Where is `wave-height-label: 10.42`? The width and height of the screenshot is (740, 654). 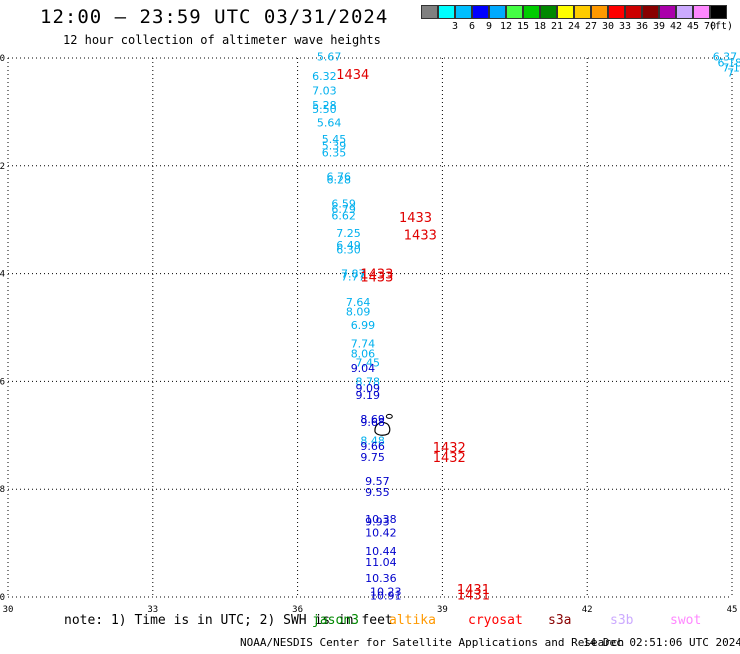
wave-height-label: 10.42 is located at coordinates (381, 532).